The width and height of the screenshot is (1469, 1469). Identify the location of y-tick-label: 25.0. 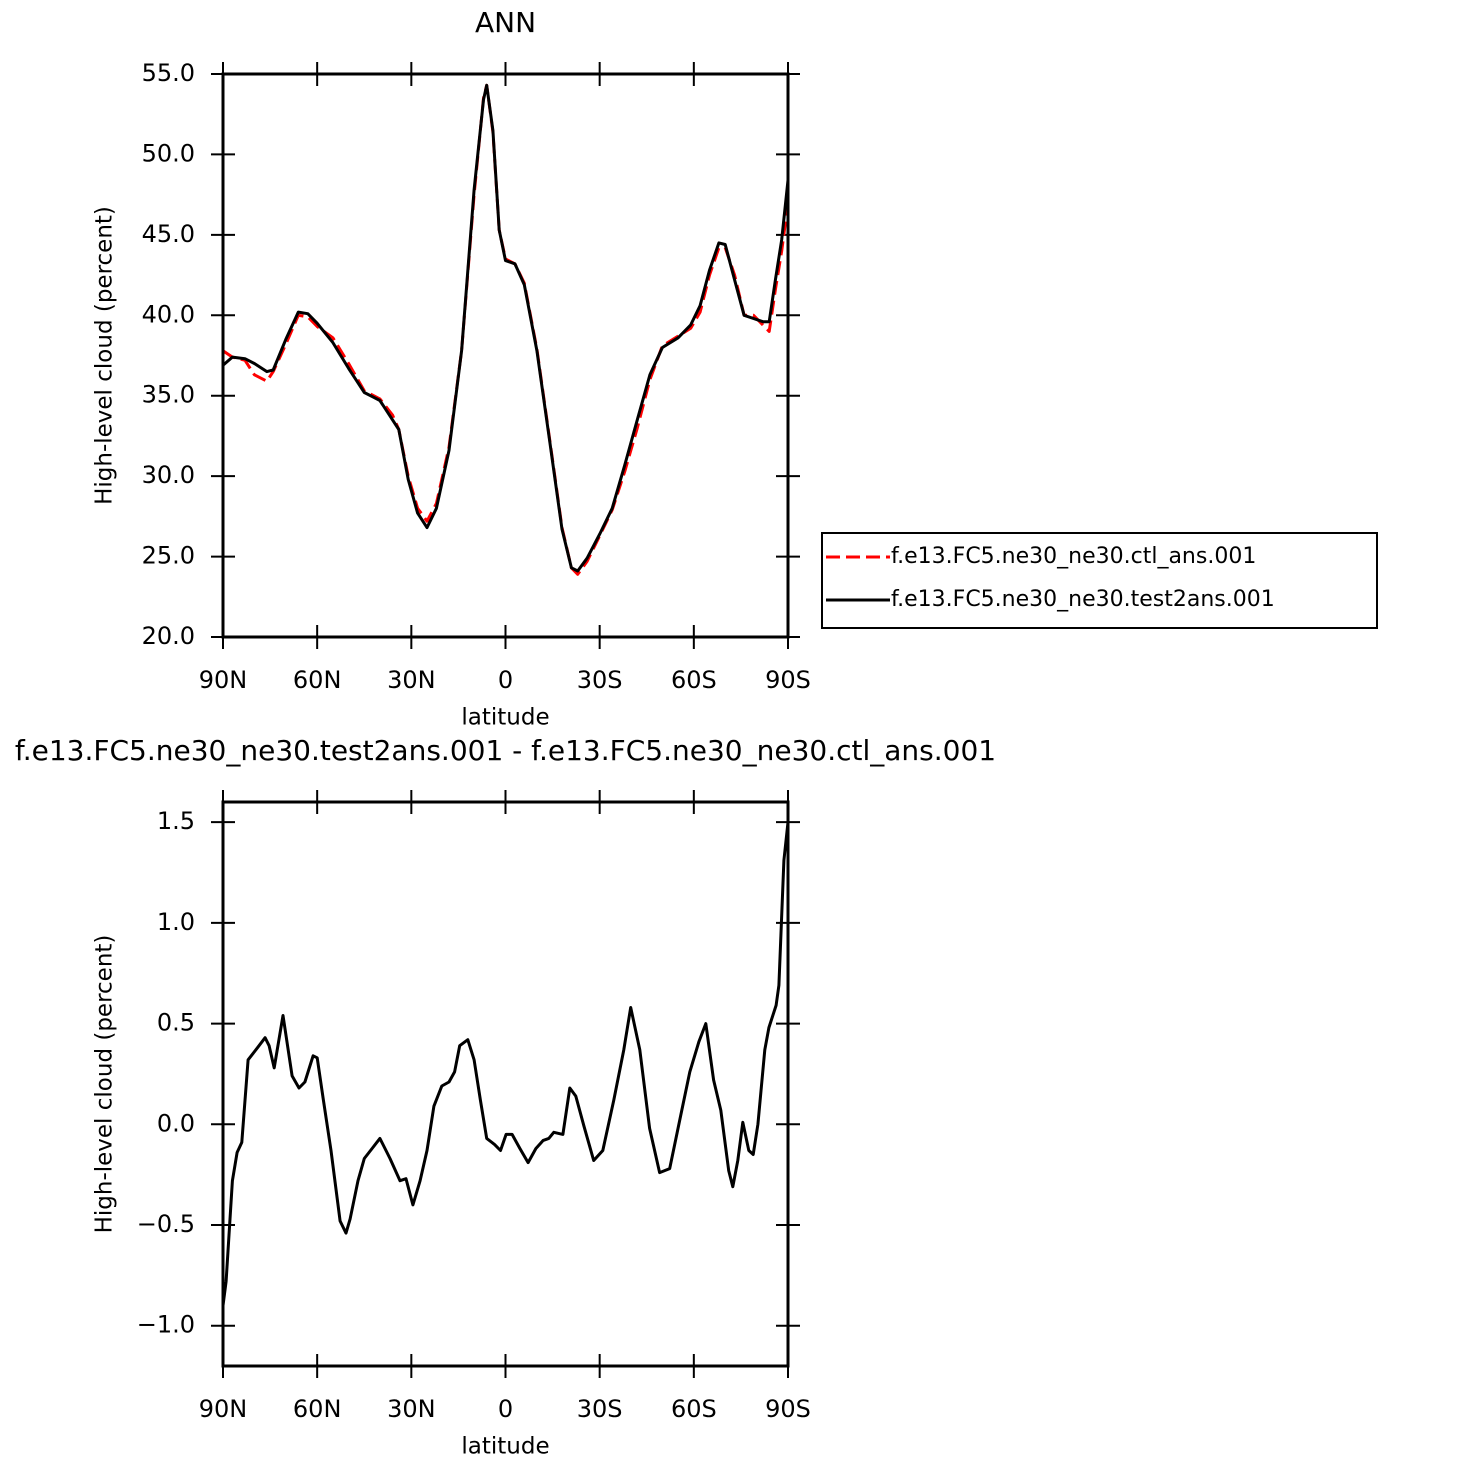
(168, 556).